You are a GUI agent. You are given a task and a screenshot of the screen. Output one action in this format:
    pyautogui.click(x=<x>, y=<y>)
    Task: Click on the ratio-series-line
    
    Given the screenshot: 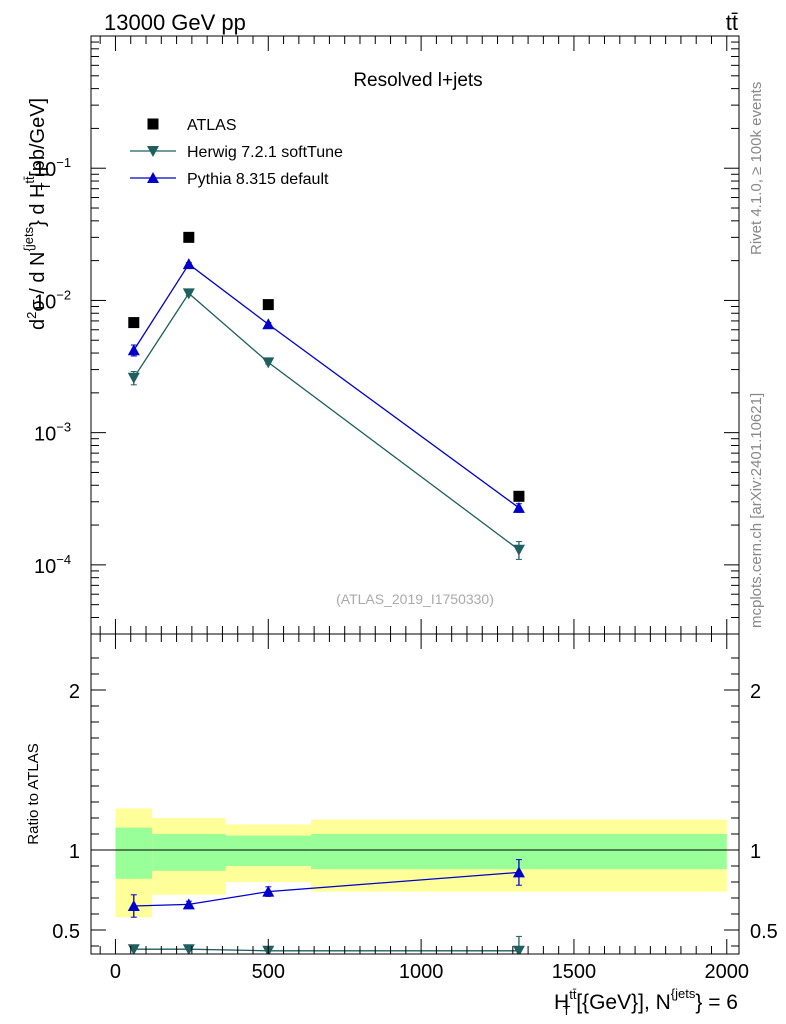 What is the action you would take?
    pyautogui.click(x=326, y=889)
    